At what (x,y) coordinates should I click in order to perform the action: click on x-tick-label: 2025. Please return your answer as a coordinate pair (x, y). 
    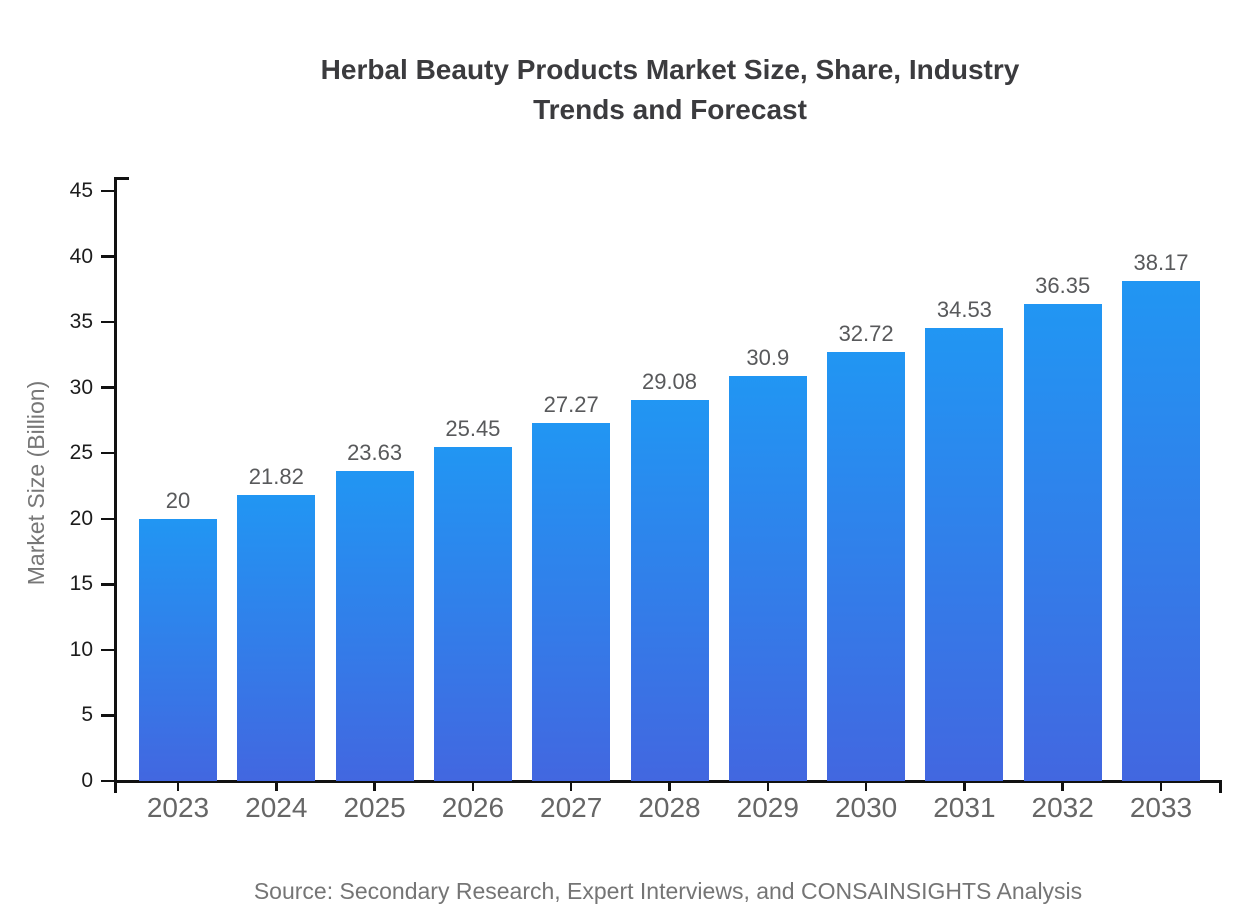
    Looking at the image, I should click on (374, 807).